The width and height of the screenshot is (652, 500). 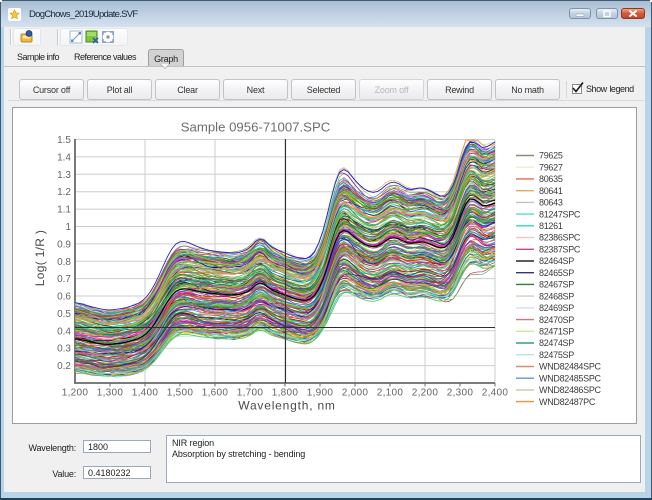 I want to click on svg-text: Wavelength, nm, so click(x=286, y=406).